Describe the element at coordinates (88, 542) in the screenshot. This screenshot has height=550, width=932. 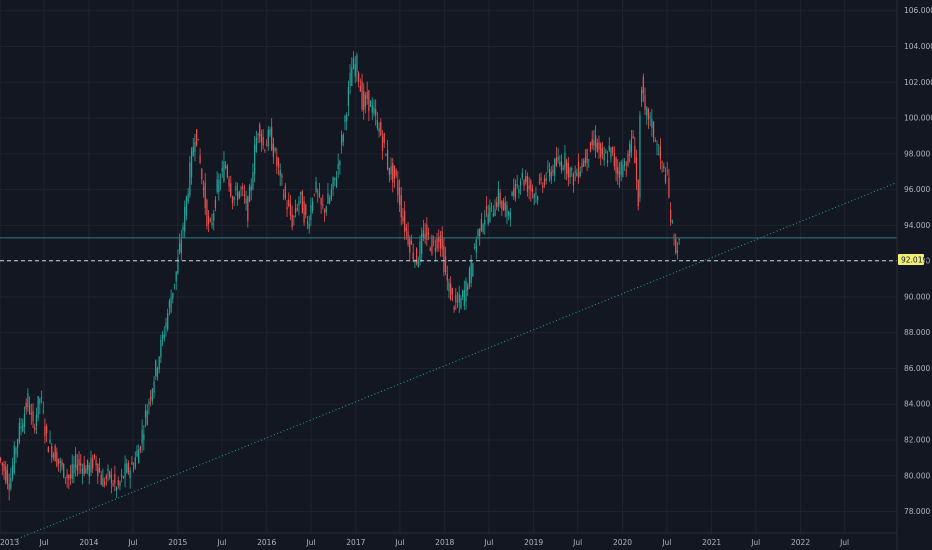
I see `x-tick-label: 2014` at that location.